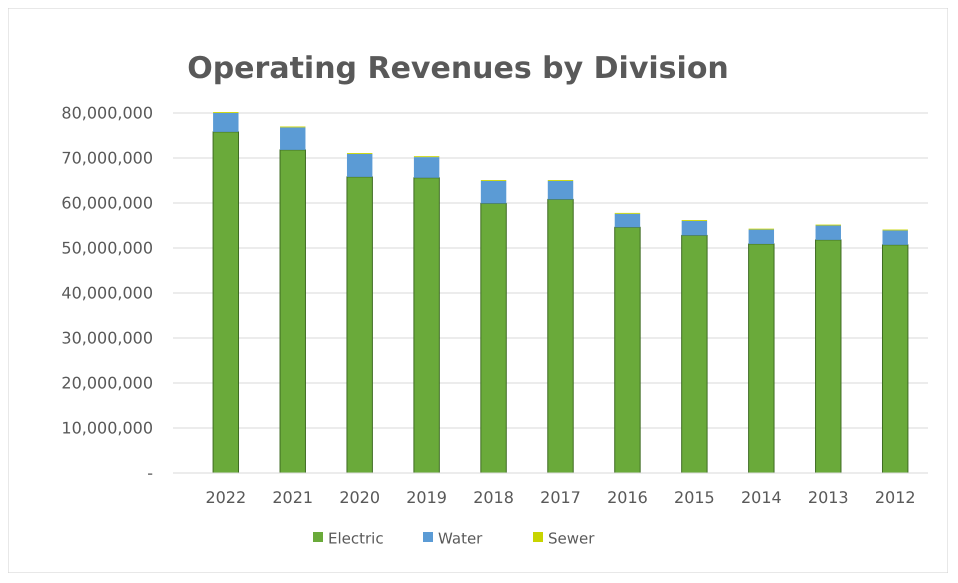  Describe the element at coordinates (828, 497) in the screenshot. I see `x-tick-label: 2013` at that location.